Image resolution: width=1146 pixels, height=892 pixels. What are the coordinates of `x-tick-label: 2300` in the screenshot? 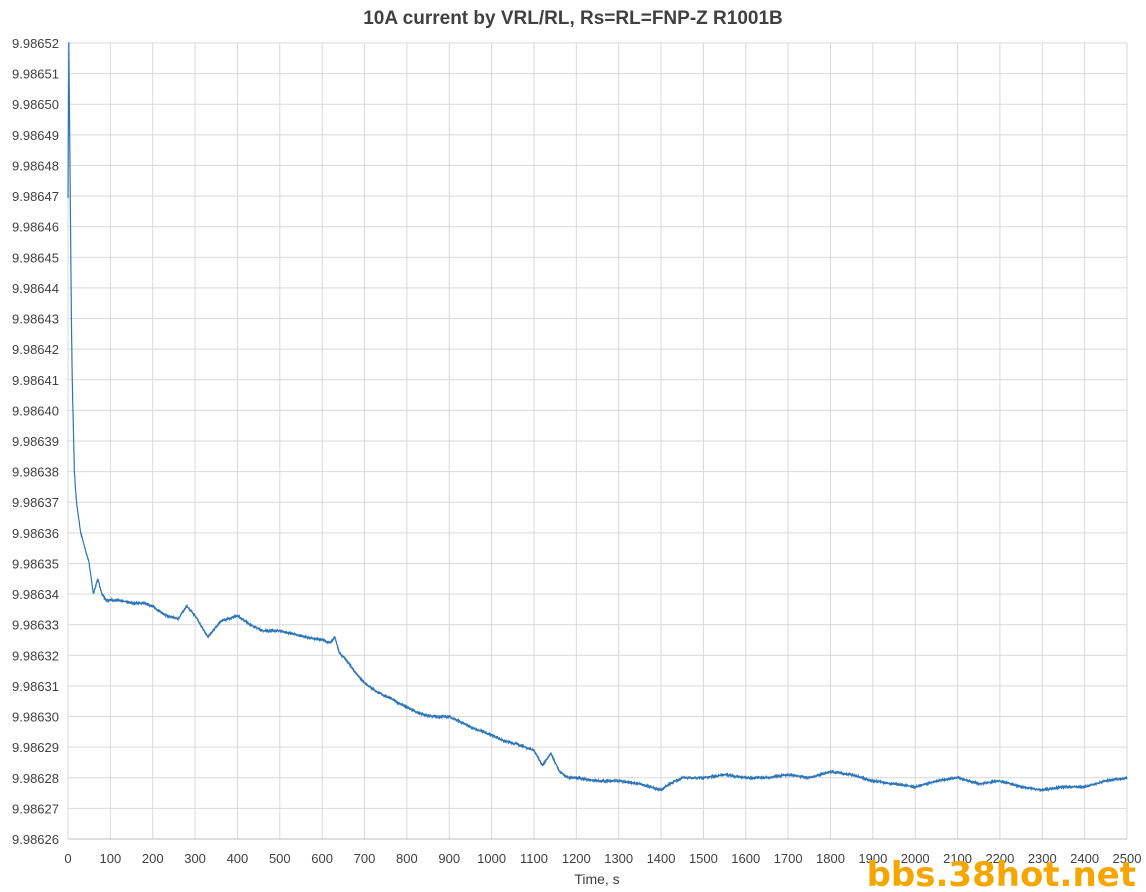 It's located at (1042, 858).